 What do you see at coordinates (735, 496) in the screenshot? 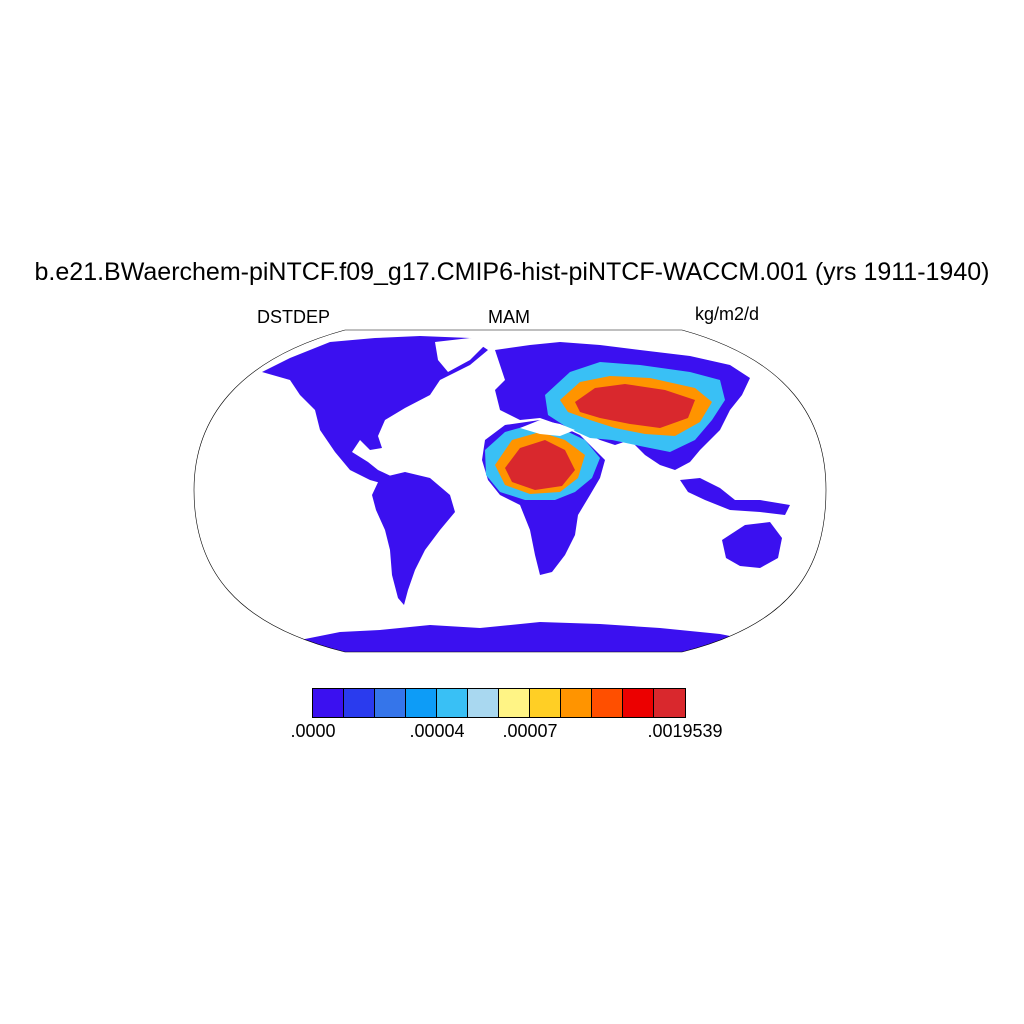
I see `southeast-asia` at bounding box center [735, 496].